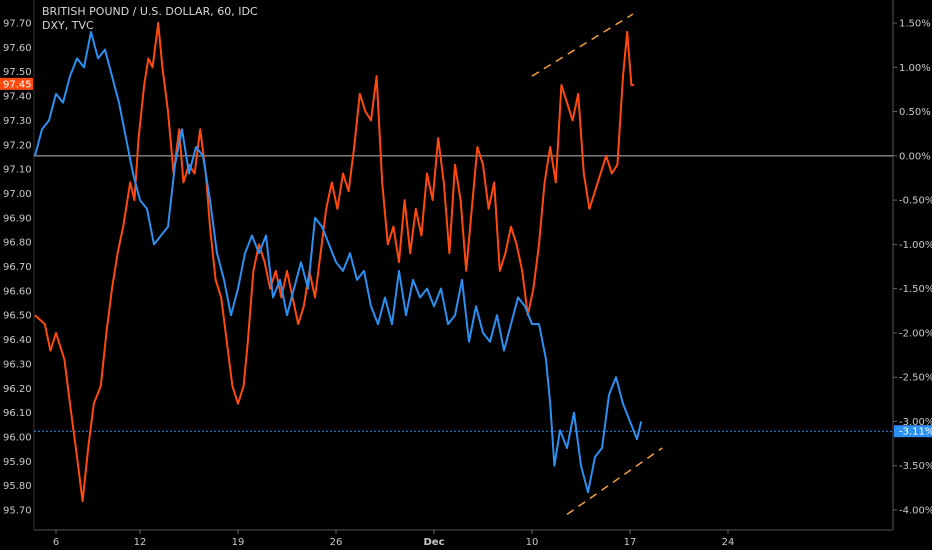 Image resolution: width=932 pixels, height=550 pixels. What do you see at coordinates (17, 243) in the screenshot?
I see `left-tick-label: 96.80` at bounding box center [17, 243].